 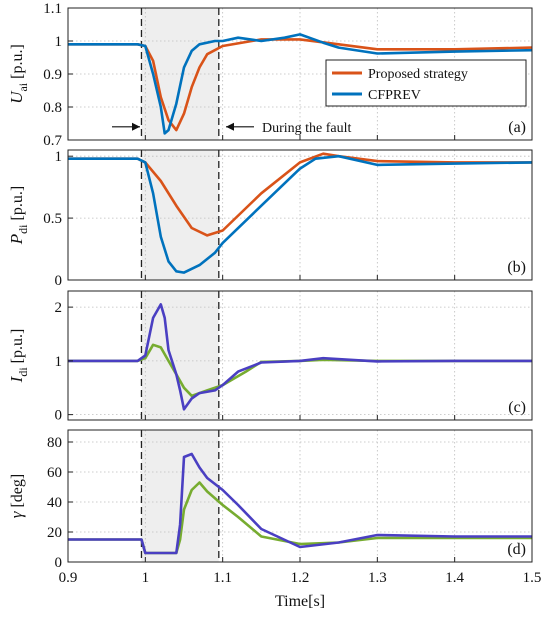 What do you see at coordinates (54, 533) in the screenshot?
I see `y-tick-label: 20` at bounding box center [54, 533].